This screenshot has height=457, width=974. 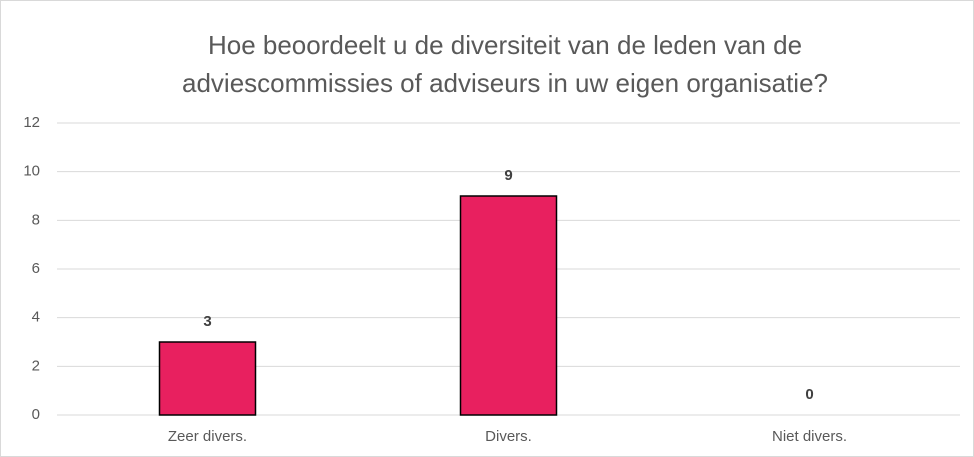 I want to click on y-tick-label: 6, so click(x=36, y=268).